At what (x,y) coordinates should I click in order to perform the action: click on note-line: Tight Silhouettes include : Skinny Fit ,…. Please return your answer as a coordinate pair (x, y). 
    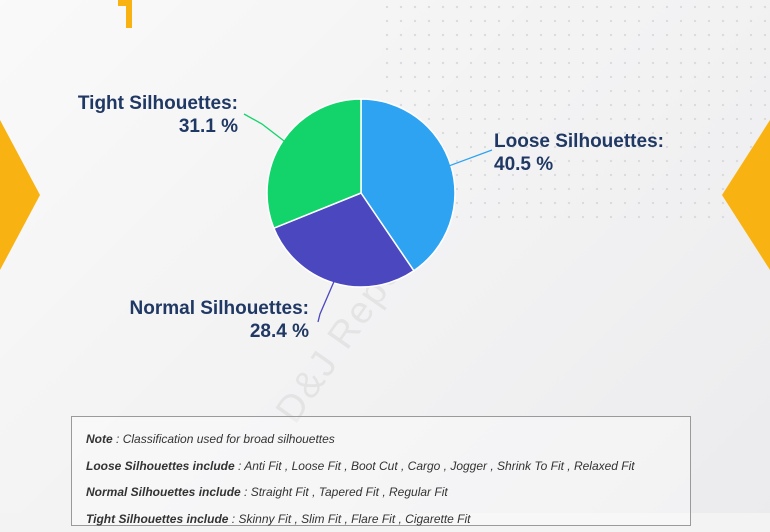
    Looking at the image, I should click on (381, 519).